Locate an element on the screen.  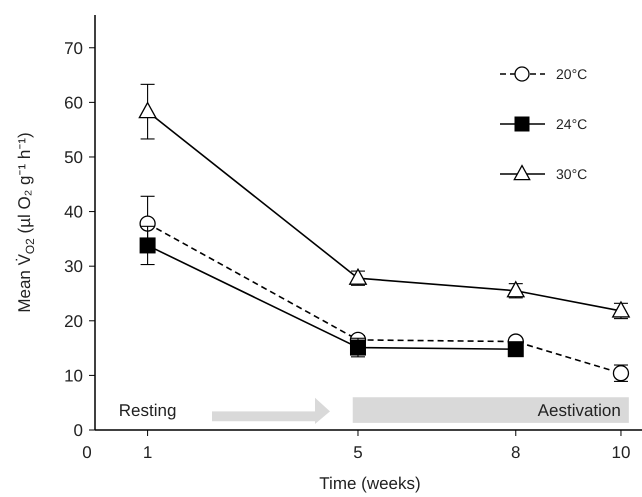
y-tick-label: 70 is located at coordinates (73, 48).